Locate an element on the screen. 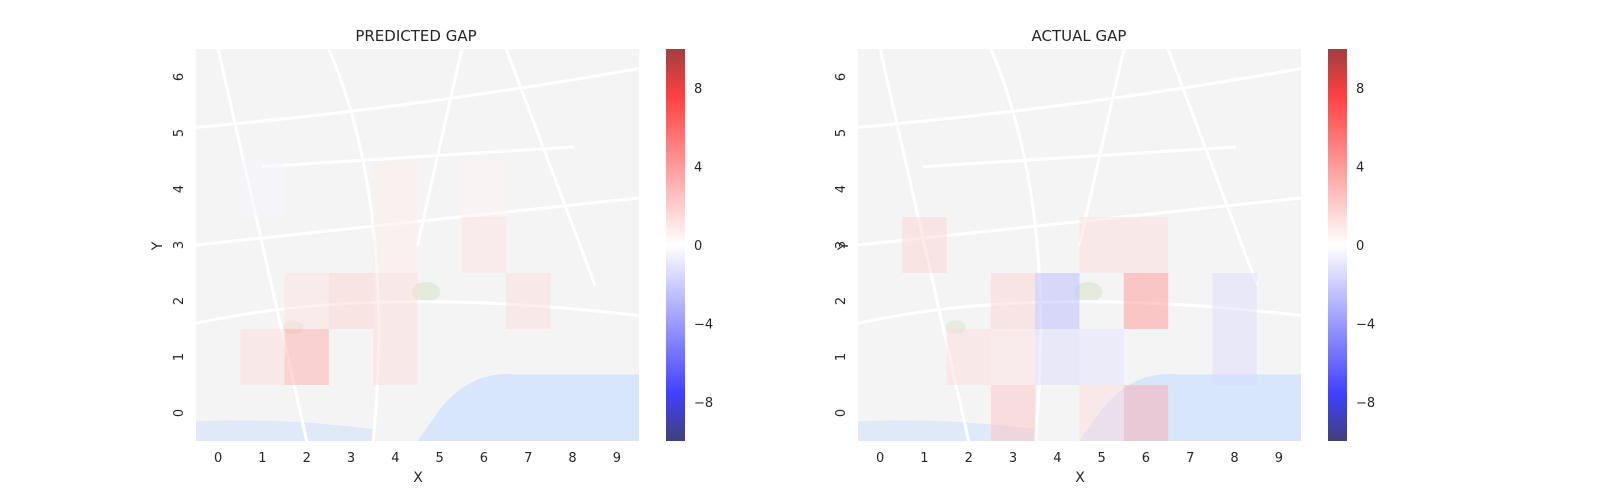  x-tick-label: 4 is located at coordinates (395, 458).